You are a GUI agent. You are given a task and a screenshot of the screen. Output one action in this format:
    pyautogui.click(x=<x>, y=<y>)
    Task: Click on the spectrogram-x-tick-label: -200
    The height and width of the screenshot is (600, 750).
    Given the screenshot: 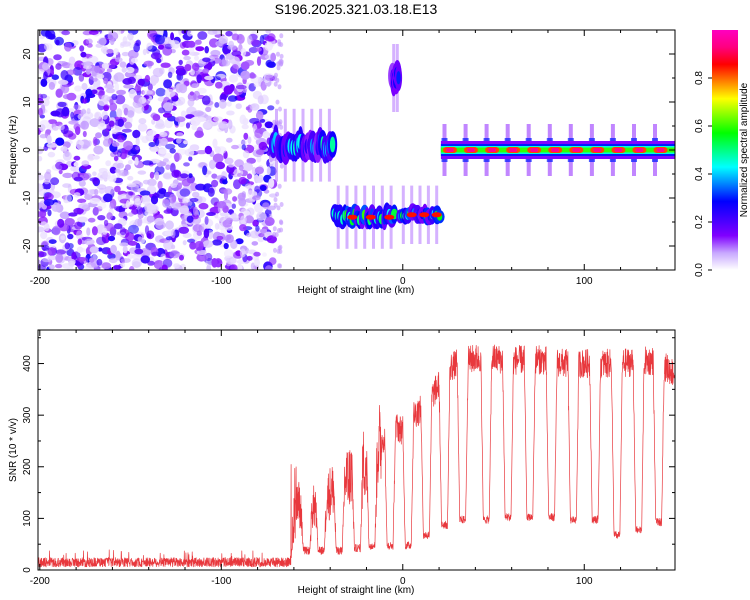 What is the action you would take?
    pyautogui.click(x=40, y=281)
    